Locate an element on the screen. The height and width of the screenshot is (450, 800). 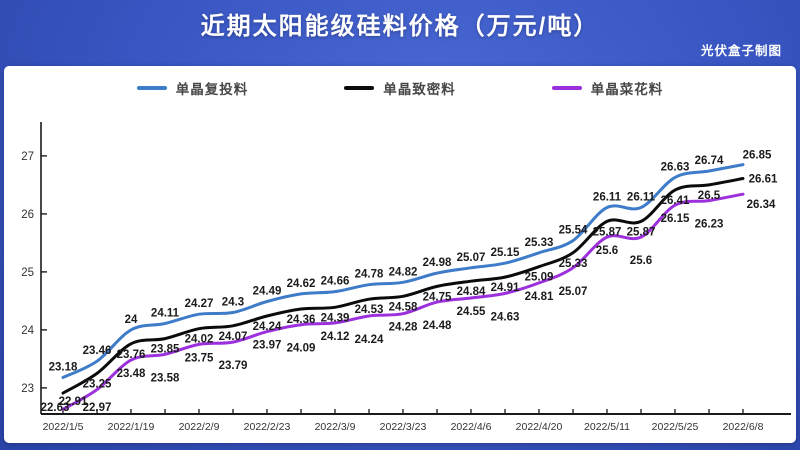
value-label: 24.3 is located at coordinates (233, 303).